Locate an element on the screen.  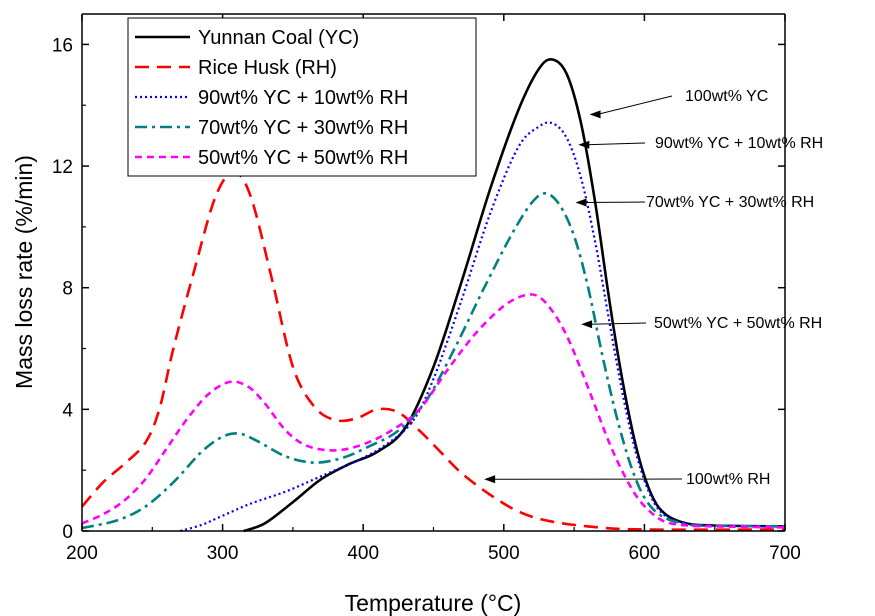
x-tick-label-1: 300 is located at coordinates (223, 553).